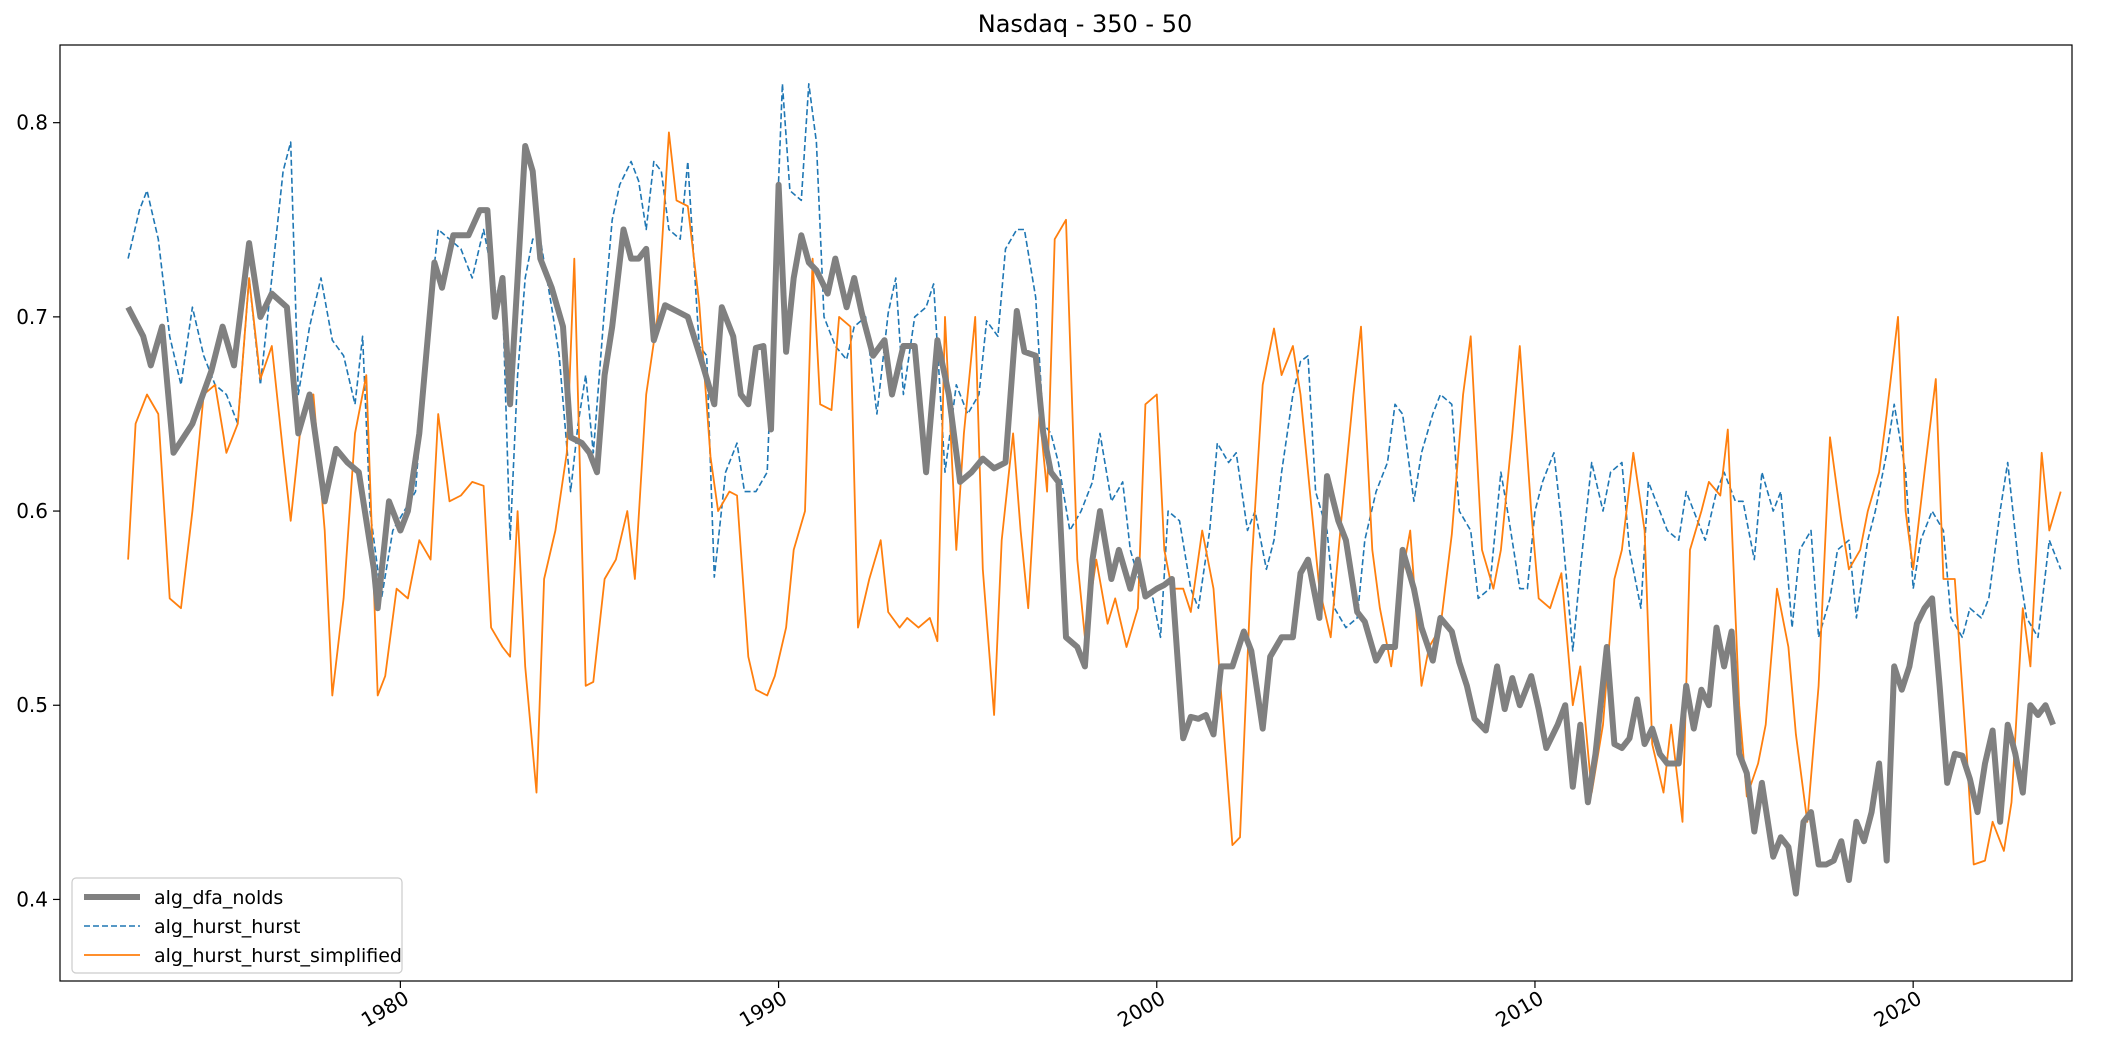 The image size is (2123, 1052). I want to click on legend-label: alg_hurst_hurst, so click(227, 927).